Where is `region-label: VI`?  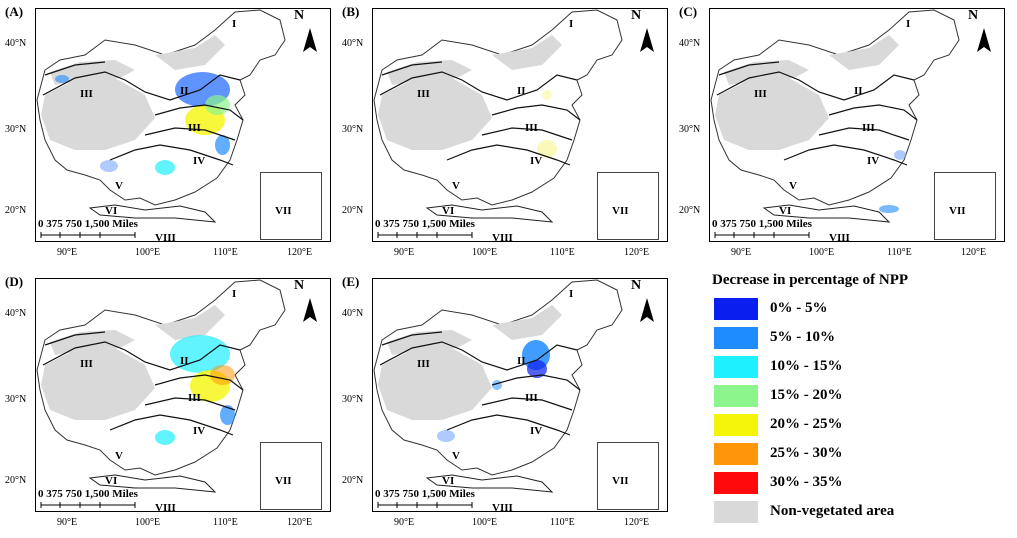 region-label: VI is located at coordinates (448, 481).